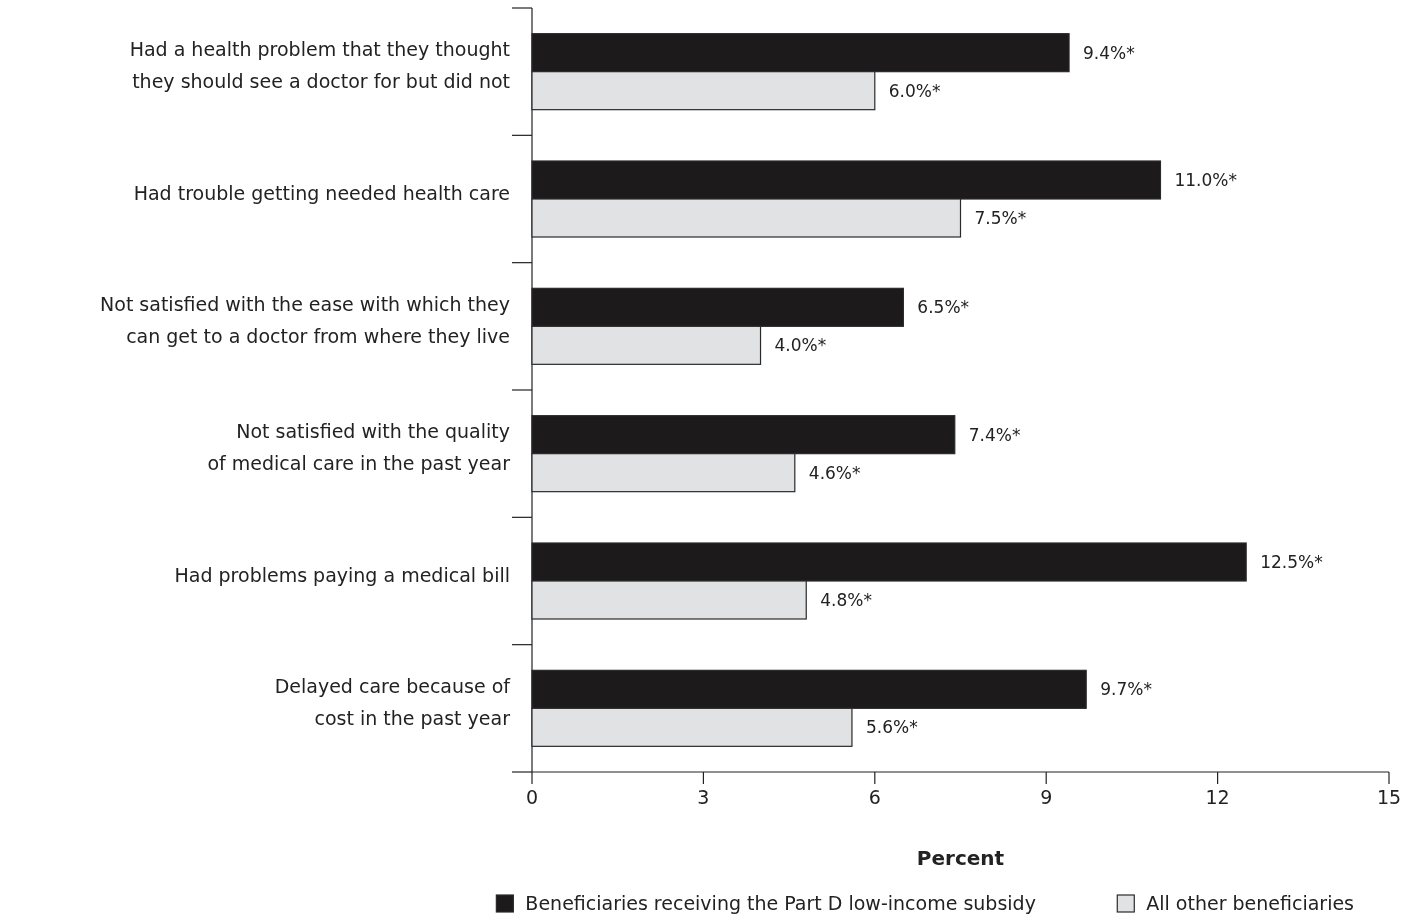  Describe the element at coordinates (834, 472) in the screenshot. I see `data-label: 4.6%*` at that location.